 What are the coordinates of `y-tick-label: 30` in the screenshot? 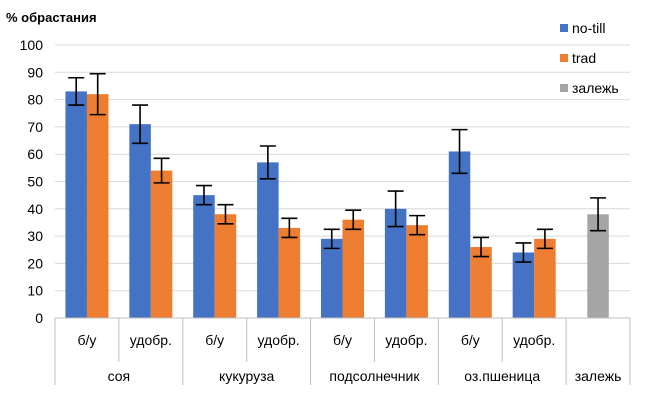 It's located at (35, 236).